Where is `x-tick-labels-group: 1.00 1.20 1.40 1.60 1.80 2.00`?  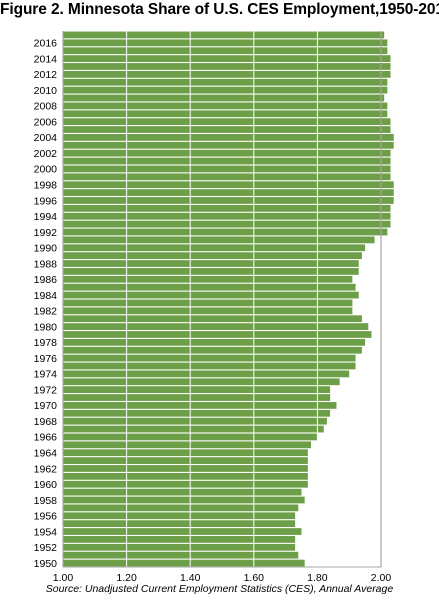 x-tick-labels-group: 1.00 1.20 1.40 1.60 1.80 2.00 is located at coordinates (222, 578).